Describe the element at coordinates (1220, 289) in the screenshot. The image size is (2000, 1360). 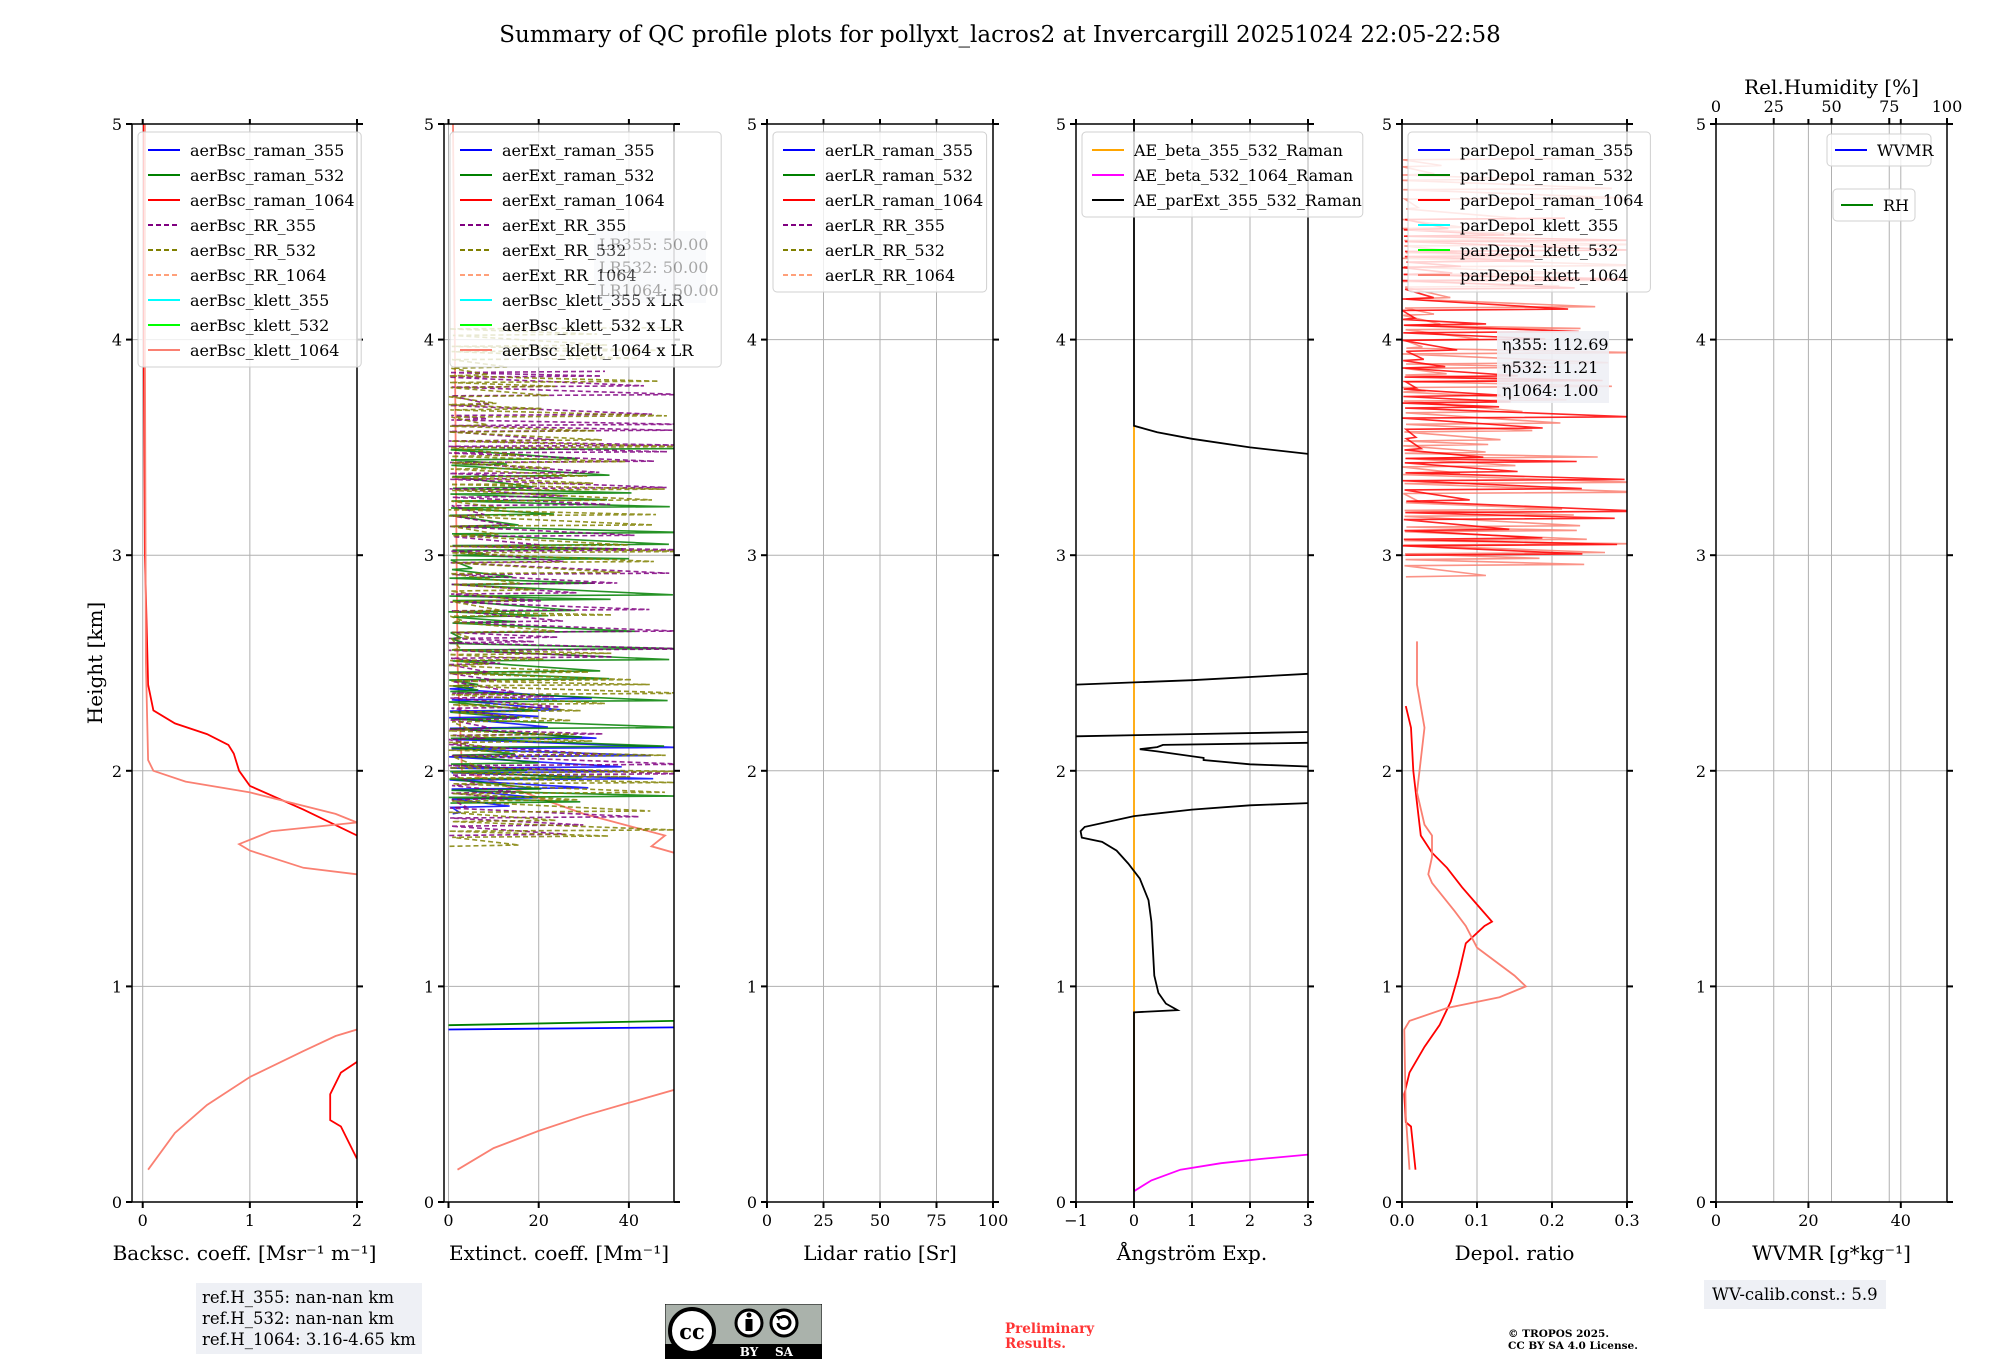
I see `series-line-AE_parExt_355_532_Raman_e` at that location.